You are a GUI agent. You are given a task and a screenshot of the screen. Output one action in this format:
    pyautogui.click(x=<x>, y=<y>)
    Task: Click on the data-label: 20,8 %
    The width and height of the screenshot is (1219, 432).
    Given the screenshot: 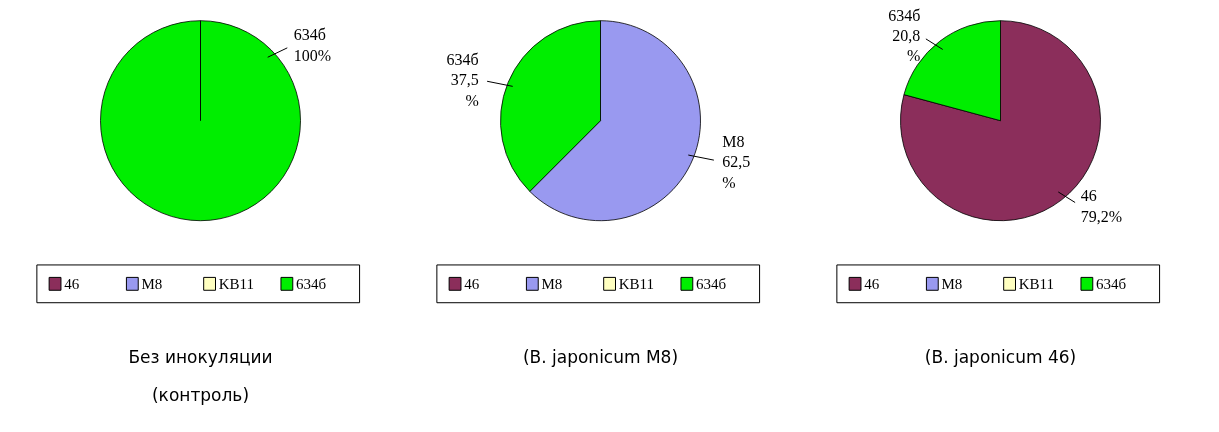 What is the action you would take?
    pyautogui.click(x=906, y=45)
    